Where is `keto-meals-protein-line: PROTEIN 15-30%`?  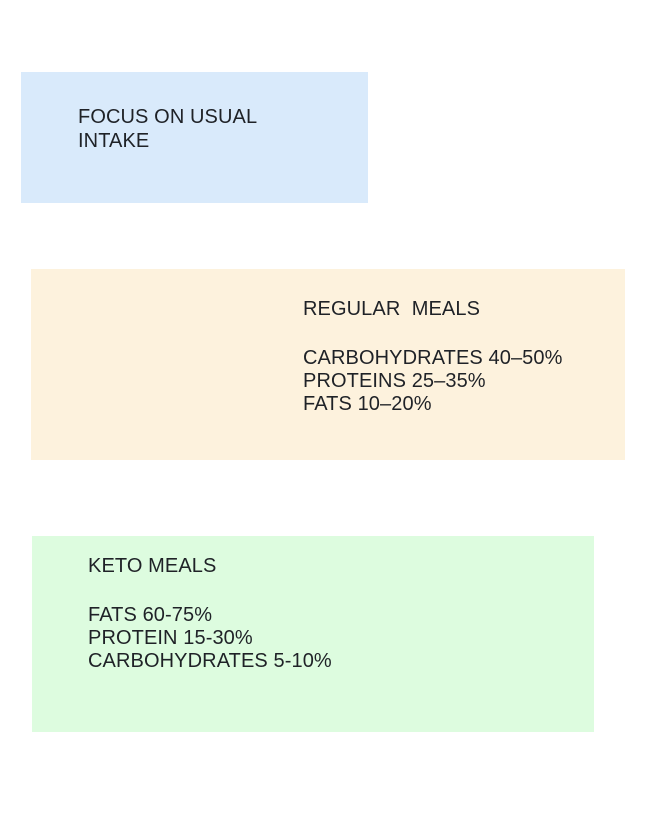 keto-meals-protein-line: PROTEIN 15-30% is located at coordinates (170, 638).